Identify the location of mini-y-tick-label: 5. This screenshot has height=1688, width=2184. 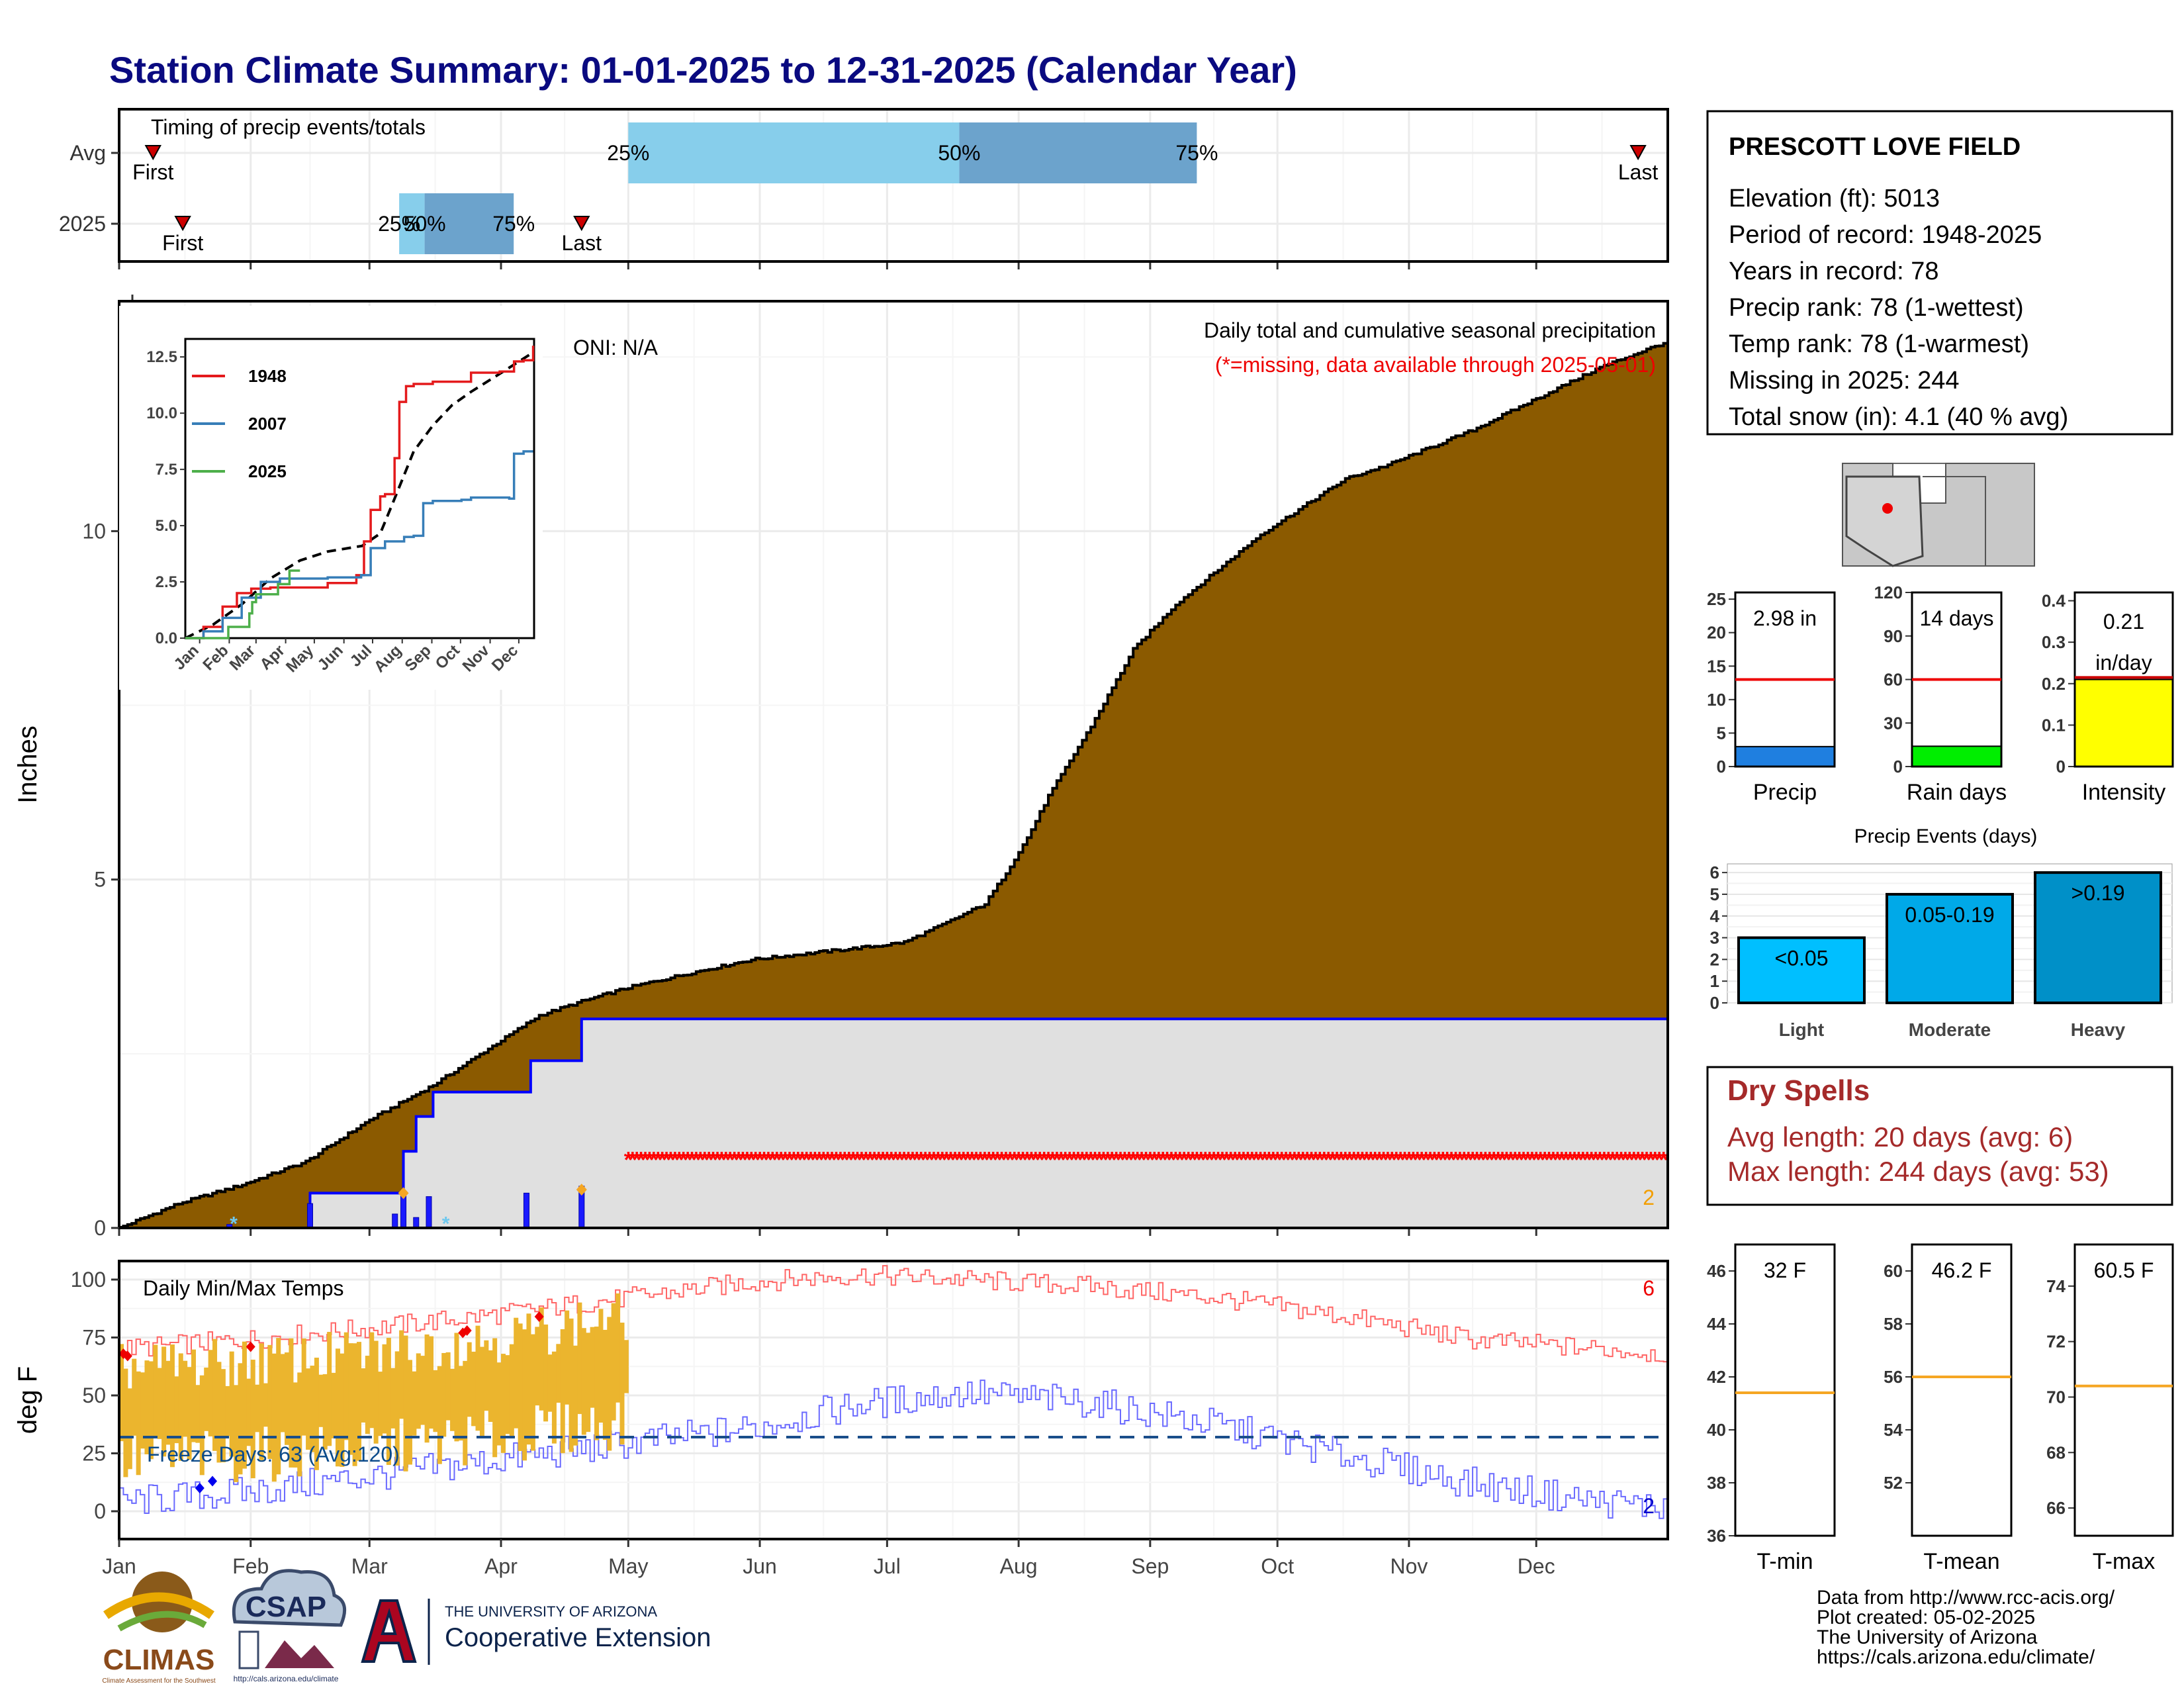
(1721, 733).